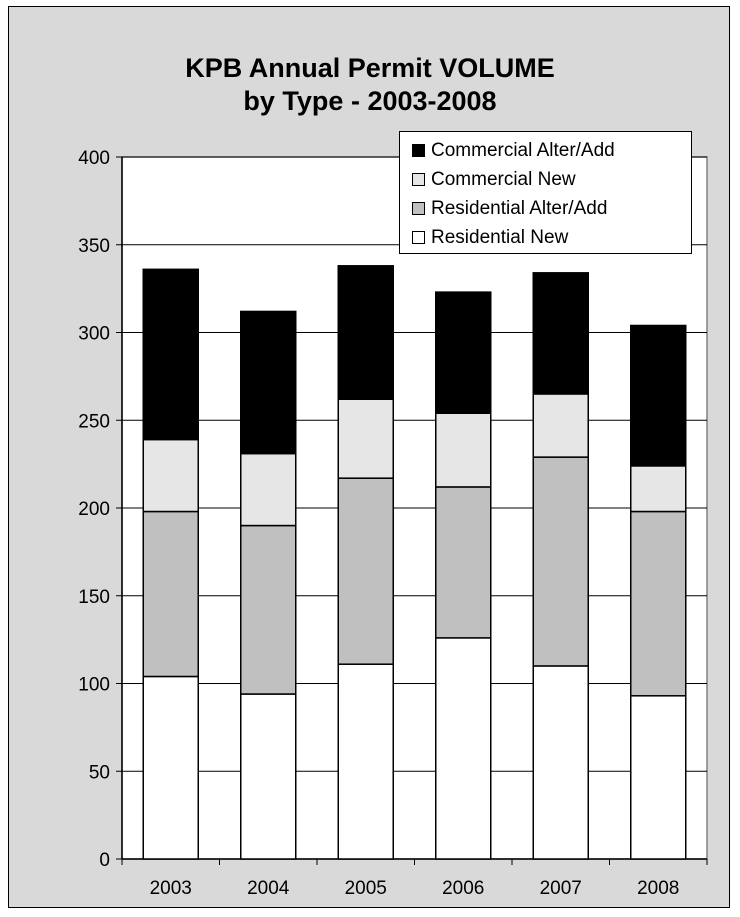 Image resolution: width=740 pixels, height=917 pixels. I want to click on legend-label-commercial-alter-add: Commercial Alter/Add, so click(523, 150).